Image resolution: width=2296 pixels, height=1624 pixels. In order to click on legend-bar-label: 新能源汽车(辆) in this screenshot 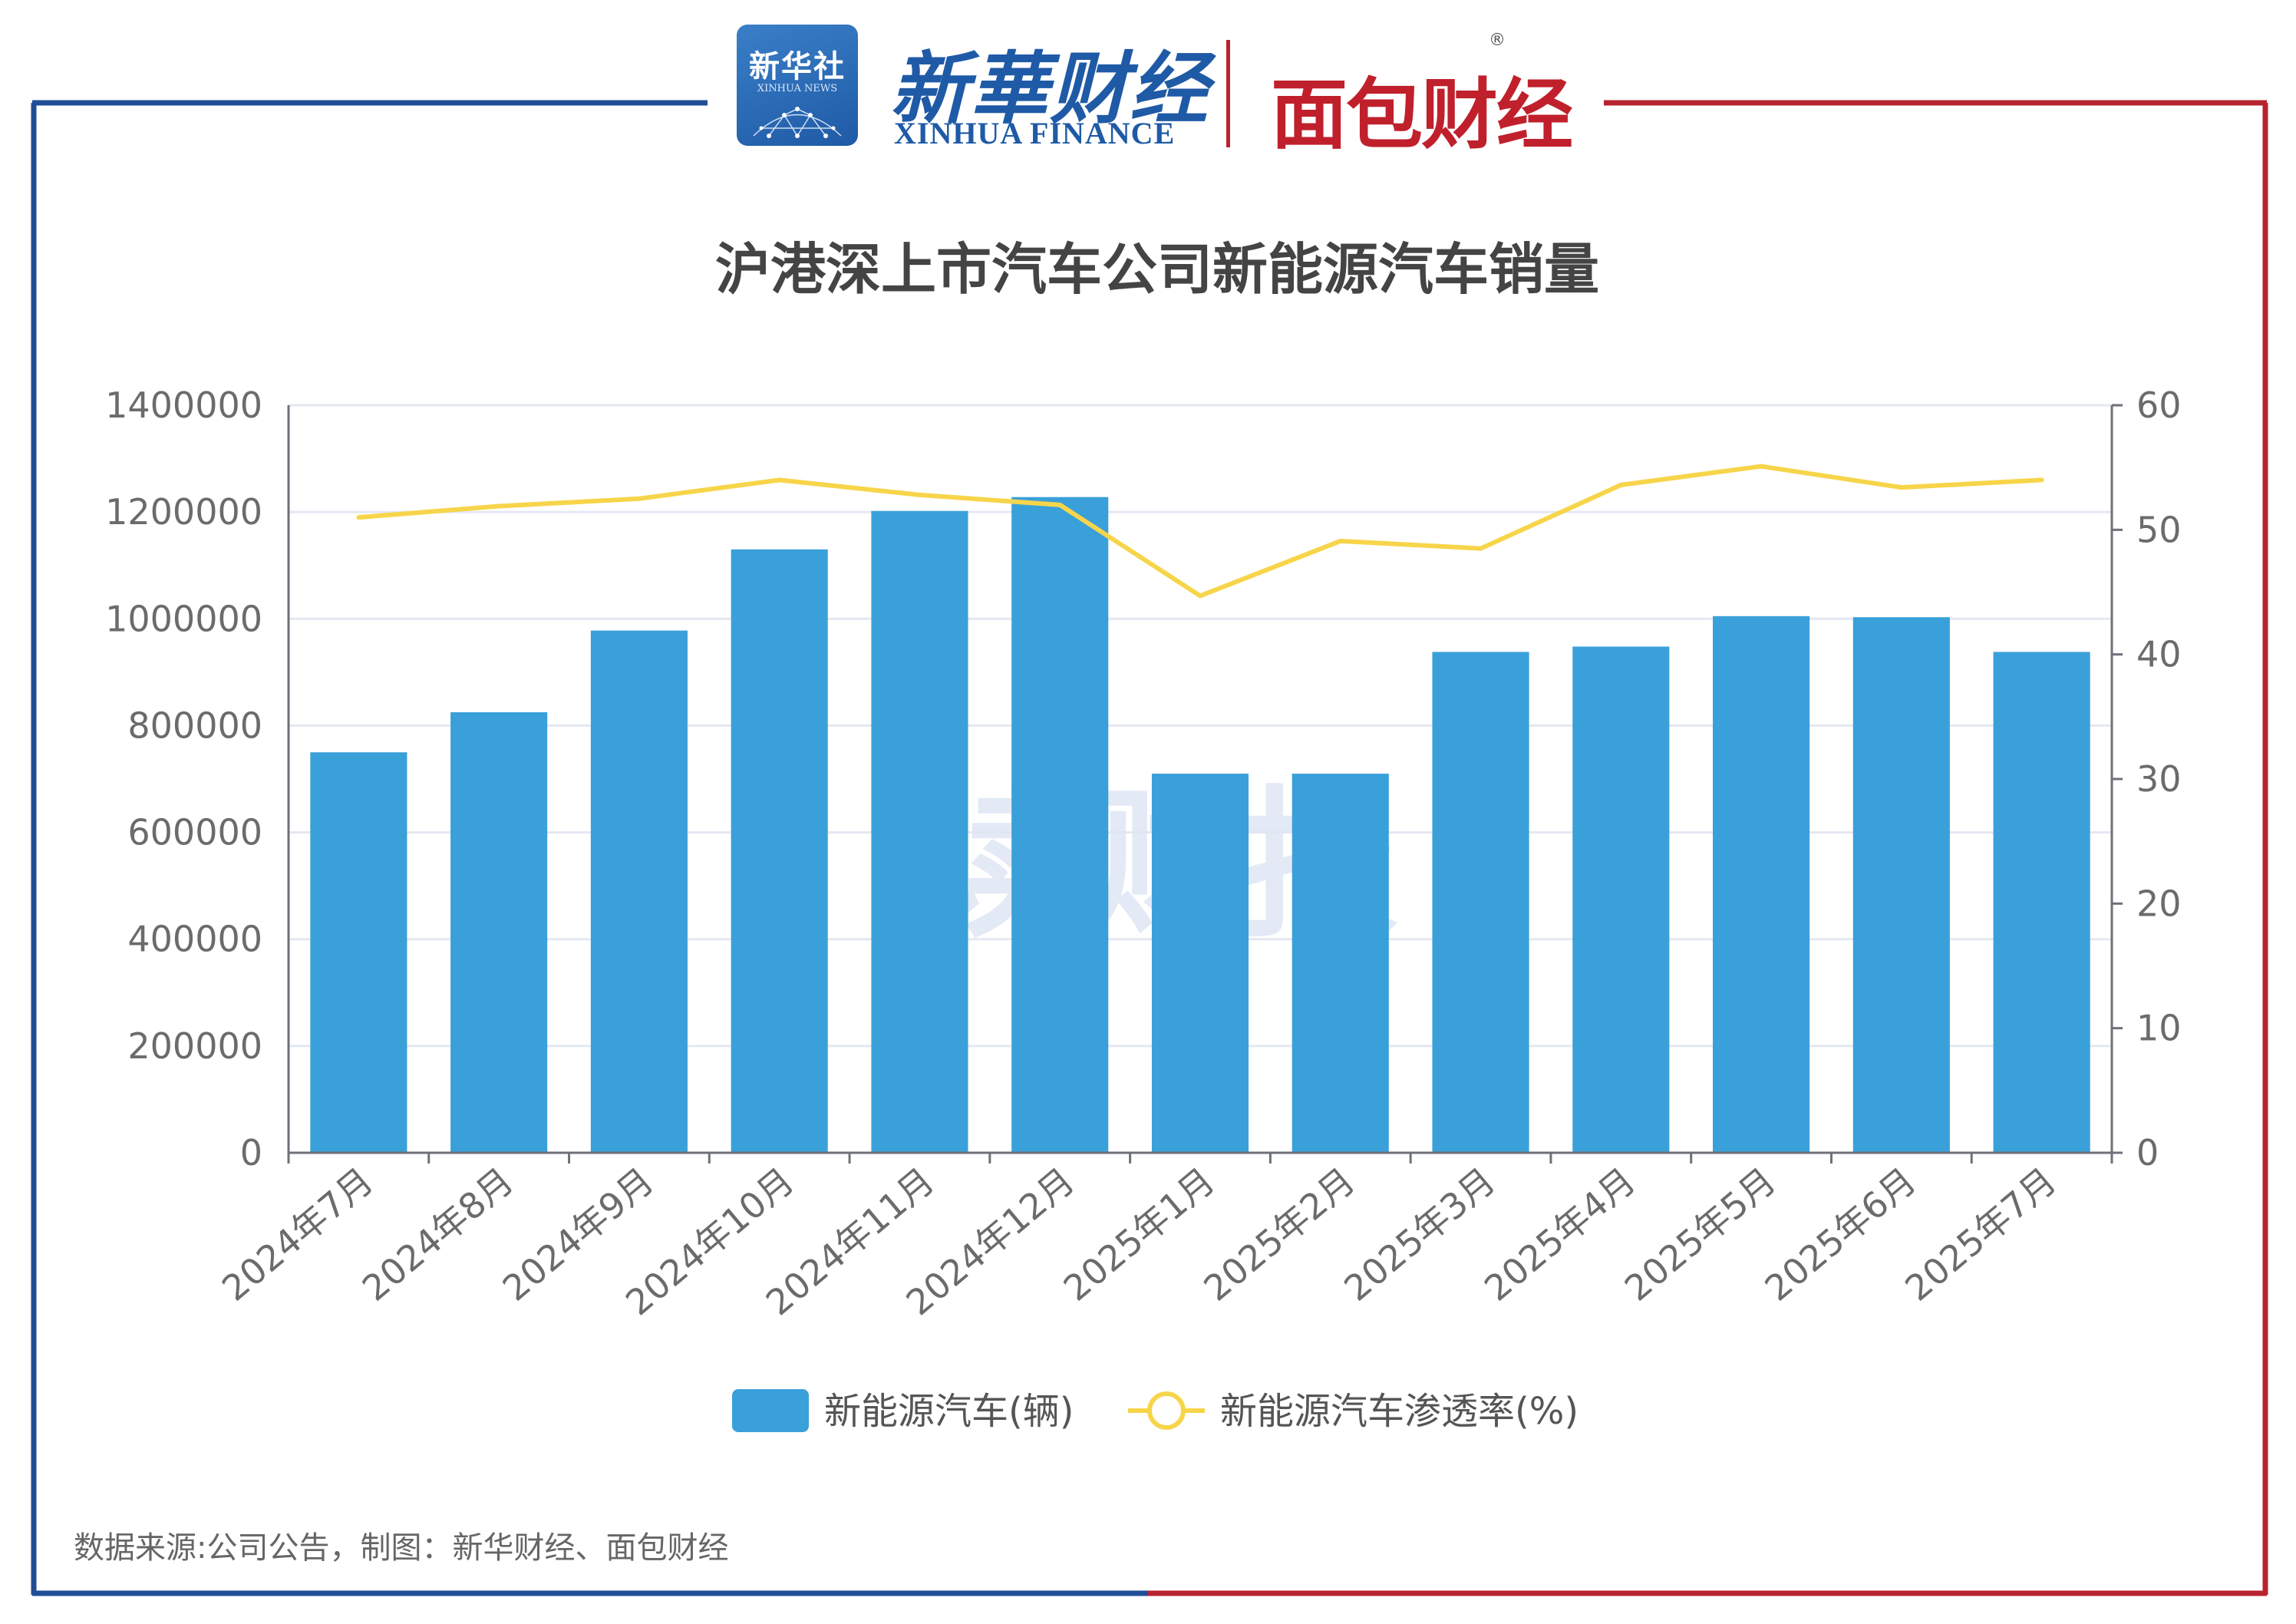, I will do `click(949, 1411)`.